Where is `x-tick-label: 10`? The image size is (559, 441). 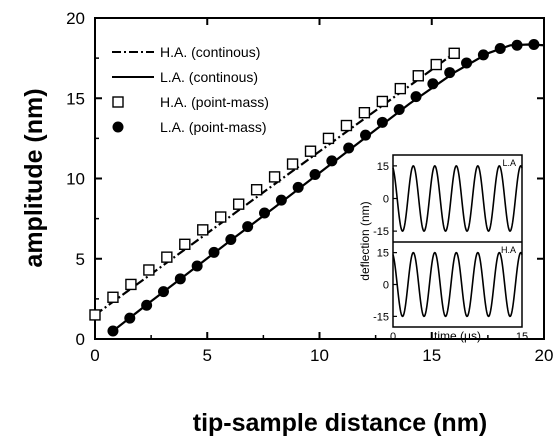
x-tick-label: 10 is located at coordinates (319, 355).